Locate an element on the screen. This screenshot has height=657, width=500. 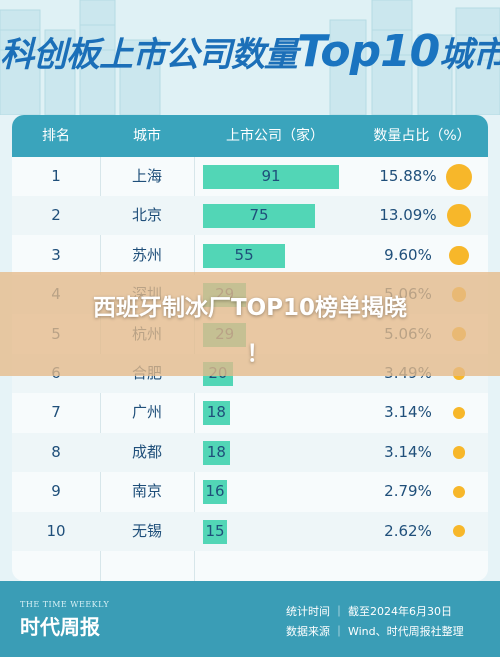
title-suffix: 城市 is located at coordinates (469, 55).